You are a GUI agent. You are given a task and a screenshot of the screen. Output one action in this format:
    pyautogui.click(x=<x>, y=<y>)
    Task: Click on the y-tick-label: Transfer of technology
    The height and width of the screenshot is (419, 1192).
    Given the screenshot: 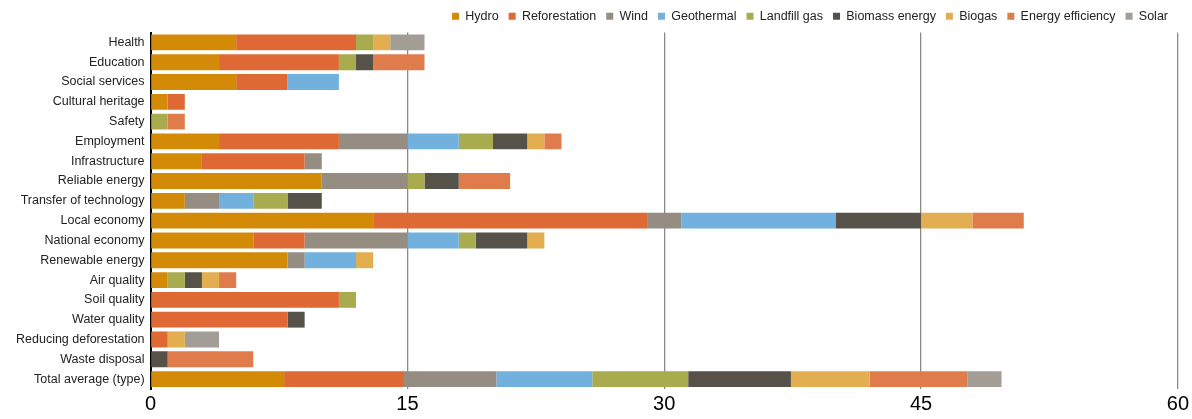 What is the action you would take?
    pyautogui.click(x=83, y=200)
    